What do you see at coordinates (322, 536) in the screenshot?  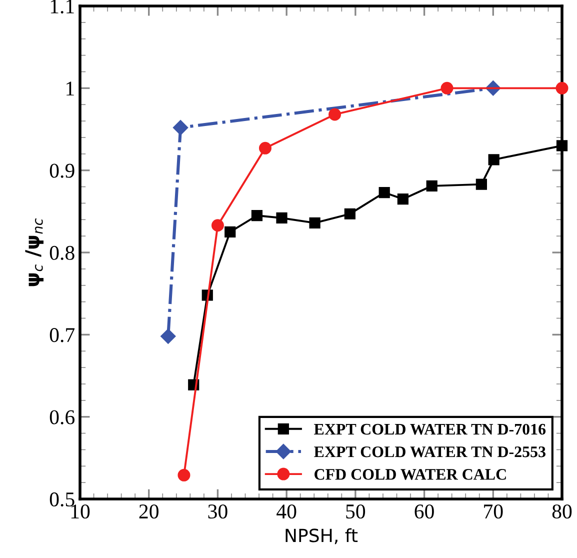 I see `x-axis-title: NPSH, ft` at bounding box center [322, 536].